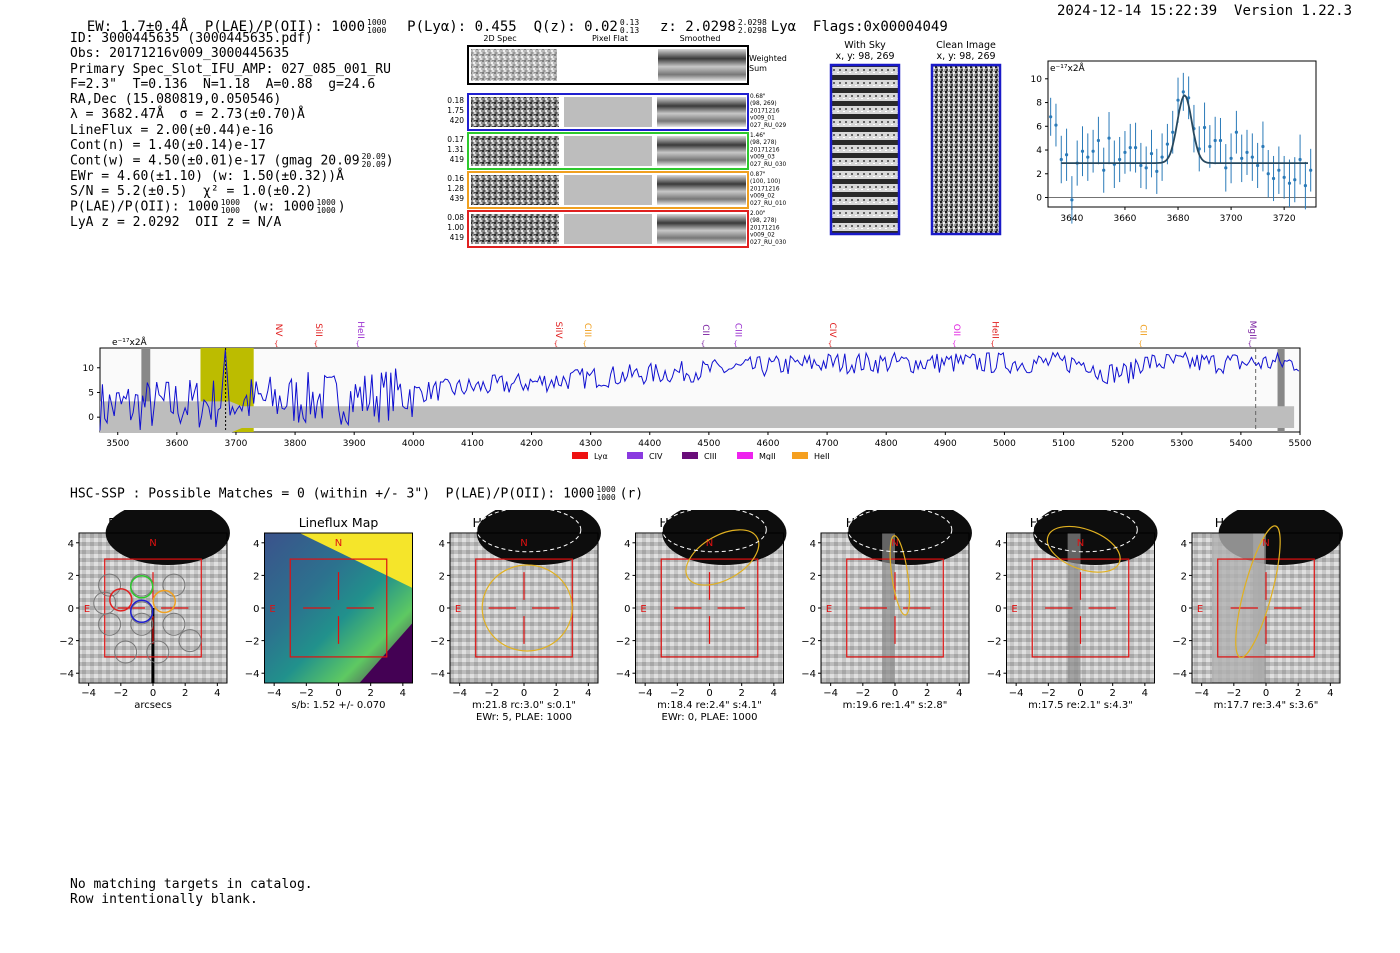 The height and width of the screenshot is (953, 1400). What do you see at coordinates (966, 149) in the screenshot?
I see `clean-image` at bounding box center [966, 149].